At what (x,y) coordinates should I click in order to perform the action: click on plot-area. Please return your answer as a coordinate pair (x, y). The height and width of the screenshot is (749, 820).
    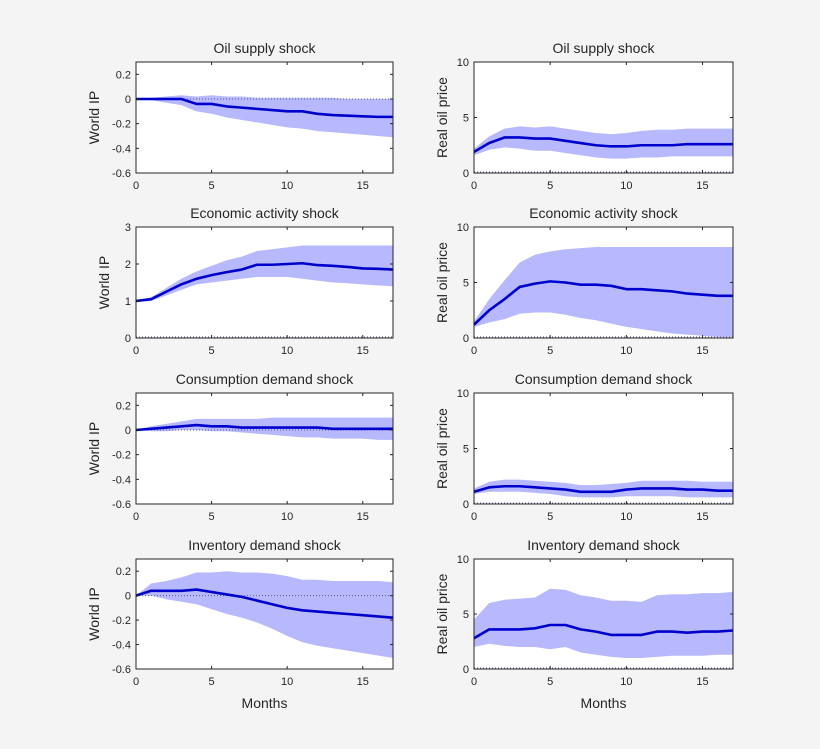
    Looking at the image, I should click on (264, 448).